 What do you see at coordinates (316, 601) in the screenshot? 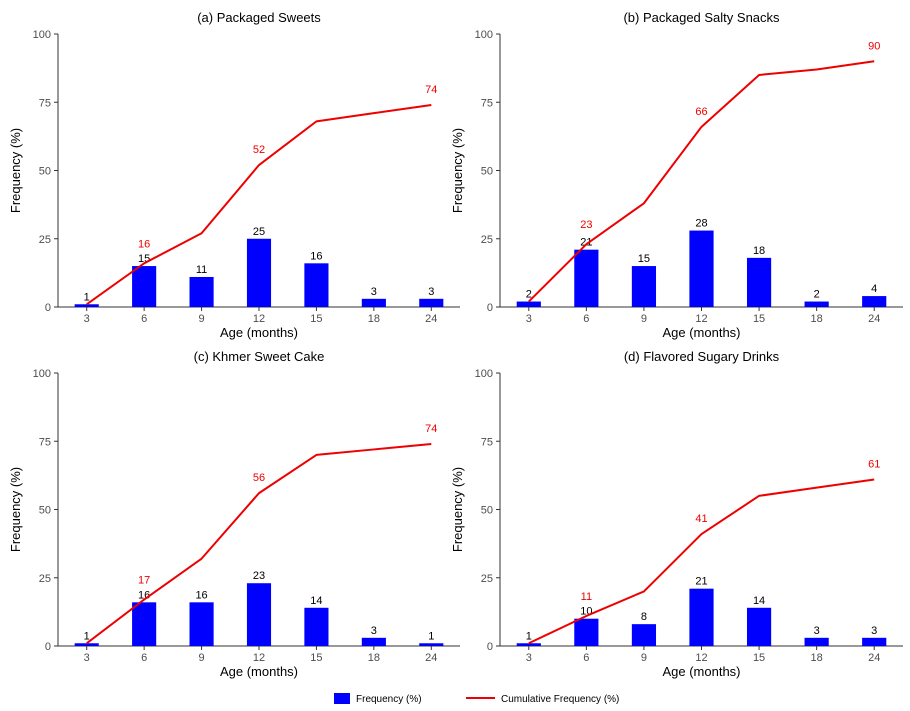
I see `bar-label: 14` at bounding box center [316, 601].